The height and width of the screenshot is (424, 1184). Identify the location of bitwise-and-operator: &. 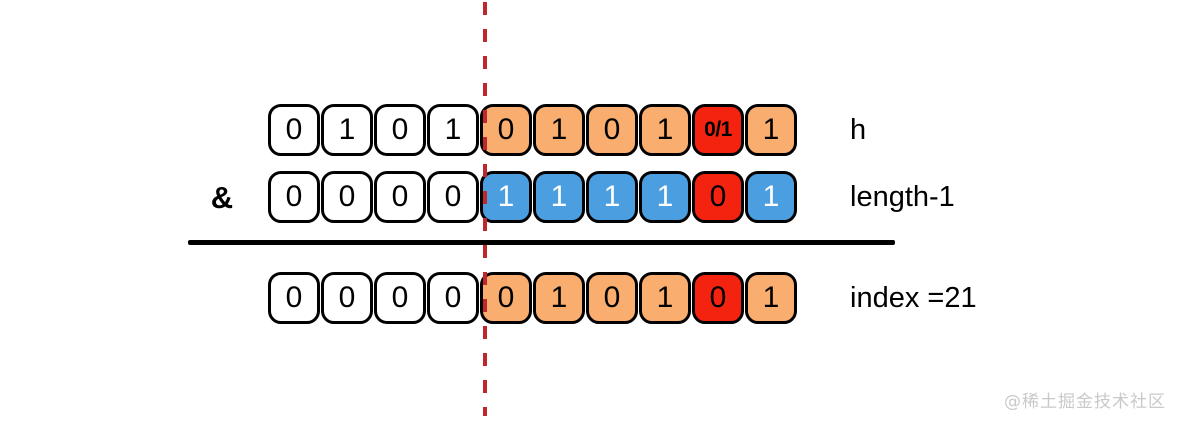
(222, 197).